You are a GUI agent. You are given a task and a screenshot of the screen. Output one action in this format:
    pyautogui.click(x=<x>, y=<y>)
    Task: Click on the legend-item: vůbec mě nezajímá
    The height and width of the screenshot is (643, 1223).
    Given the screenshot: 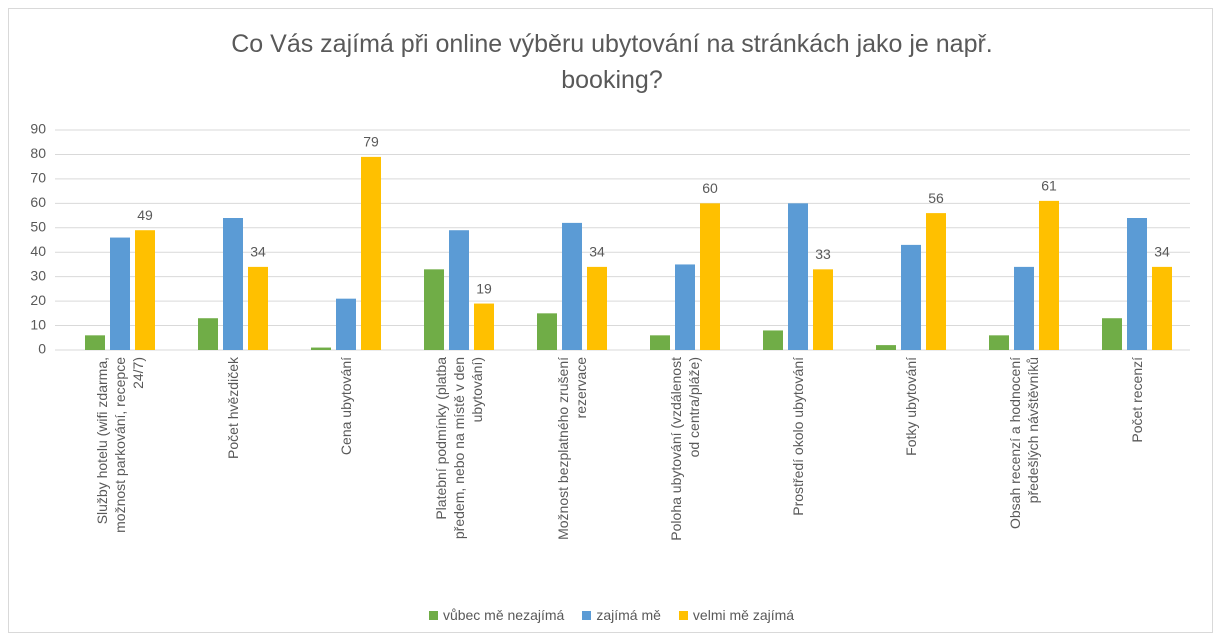 What is the action you would take?
    pyautogui.click(x=496, y=615)
    